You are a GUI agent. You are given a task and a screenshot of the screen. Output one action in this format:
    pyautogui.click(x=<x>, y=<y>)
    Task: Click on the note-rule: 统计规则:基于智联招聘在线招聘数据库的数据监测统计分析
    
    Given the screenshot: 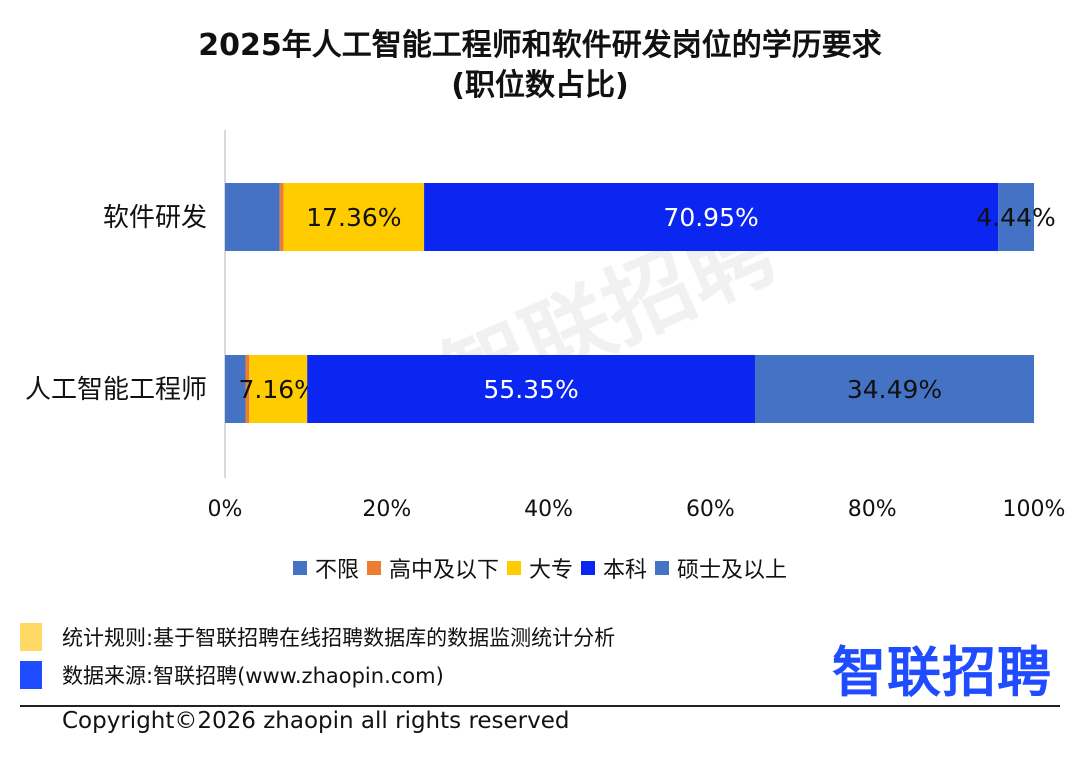 What is the action you would take?
    pyautogui.click(x=317, y=637)
    